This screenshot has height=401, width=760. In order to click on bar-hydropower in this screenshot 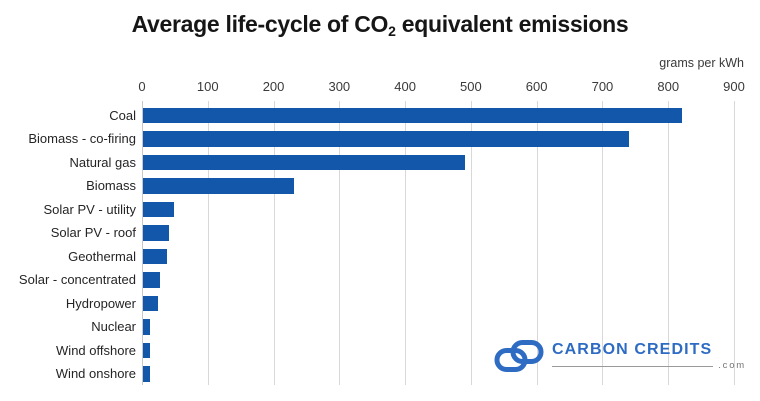, I will do `click(150, 303)`.